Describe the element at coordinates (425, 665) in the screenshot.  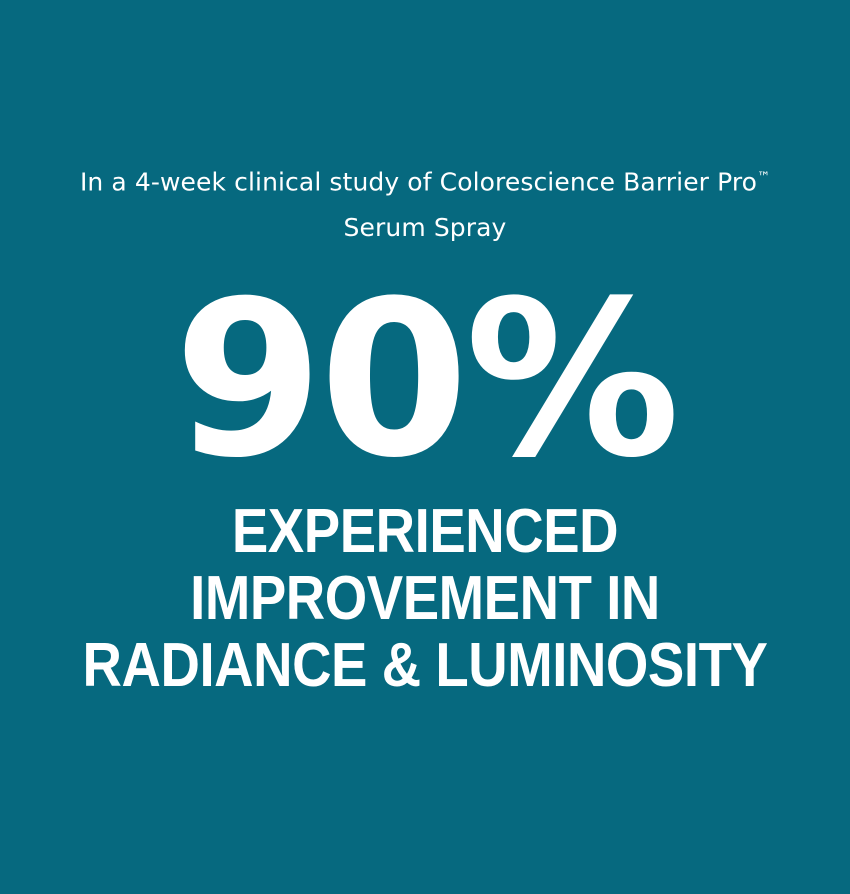
I see `claim-line-3: RADIANCE & LUMINOSITY` at that location.